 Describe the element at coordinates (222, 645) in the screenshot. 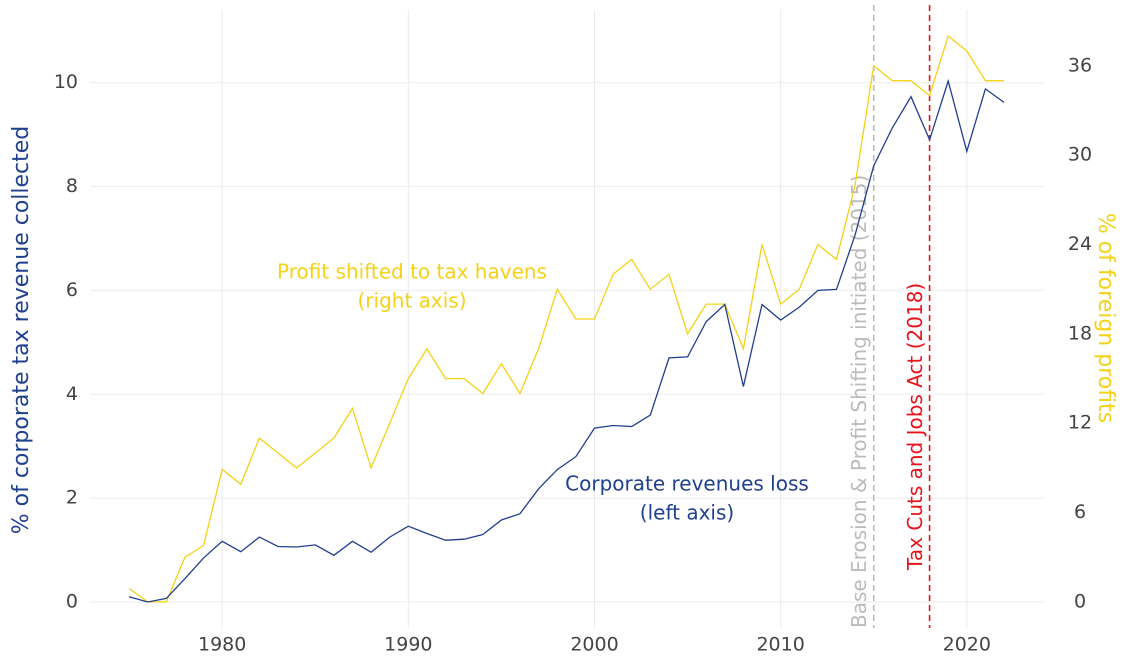

I see `x-tick-label: 1980` at that location.